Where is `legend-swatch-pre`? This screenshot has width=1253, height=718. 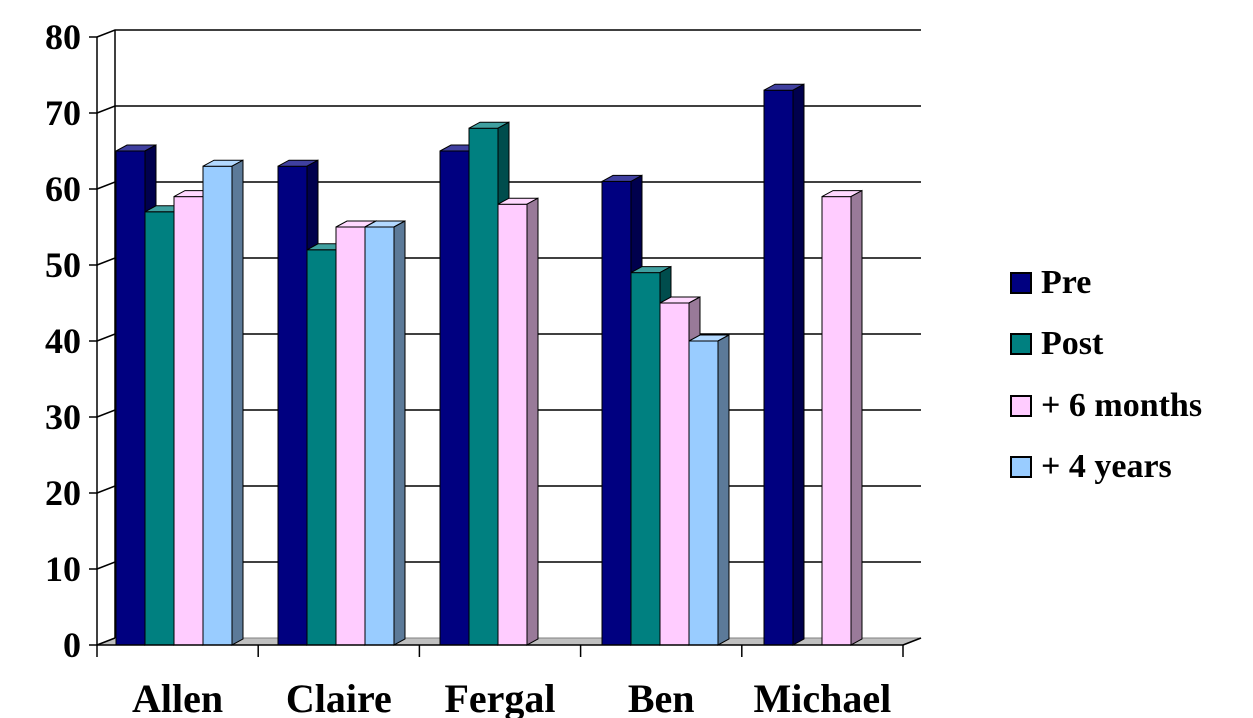 legend-swatch-pre is located at coordinates (1021, 282).